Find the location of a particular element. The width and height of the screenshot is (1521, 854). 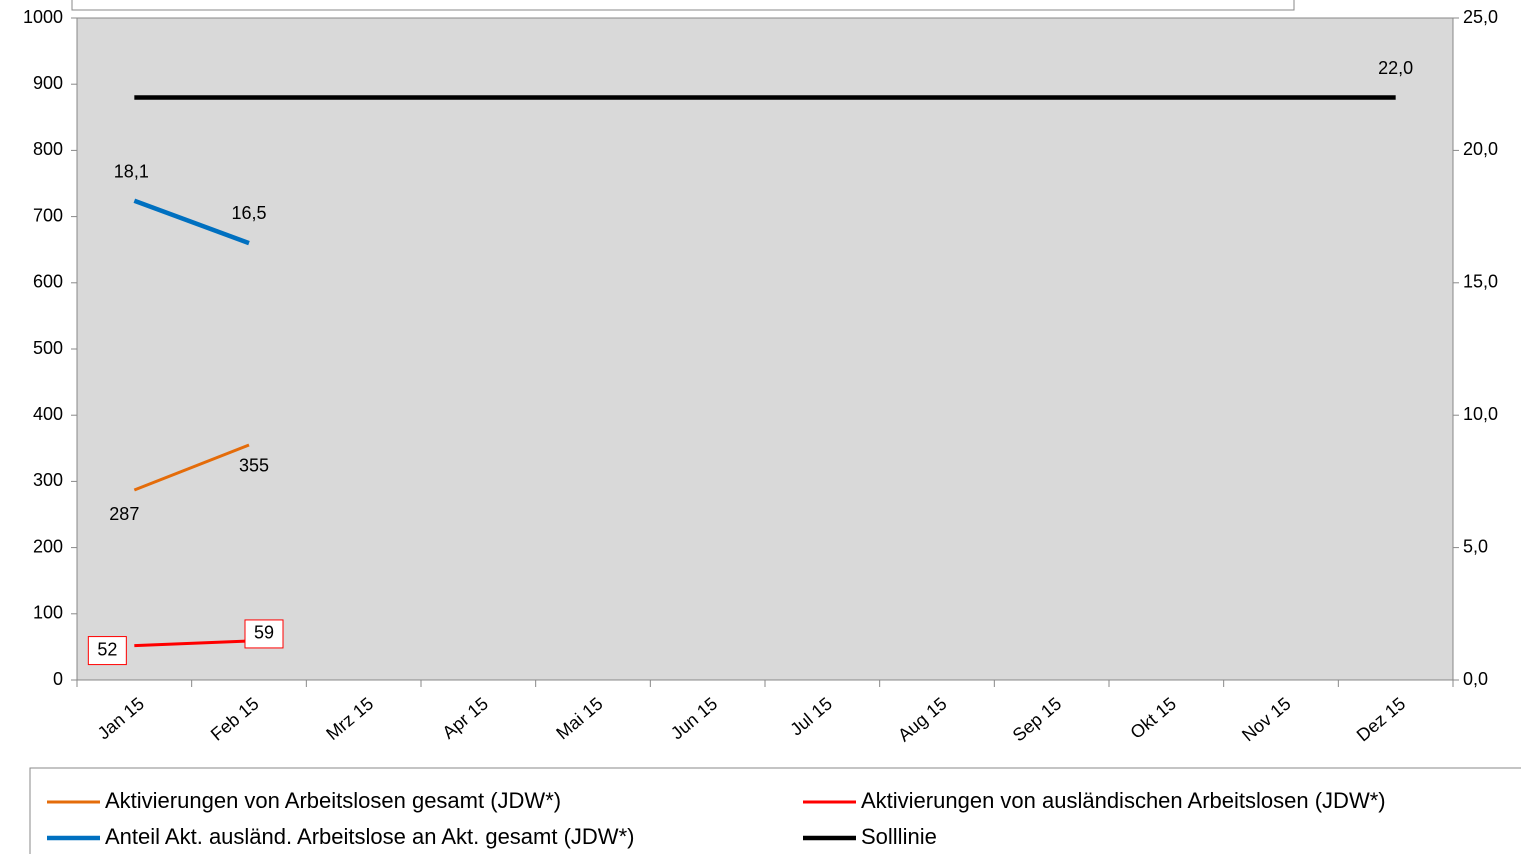

legend-label: Solllinie is located at coordinates (899, 836).